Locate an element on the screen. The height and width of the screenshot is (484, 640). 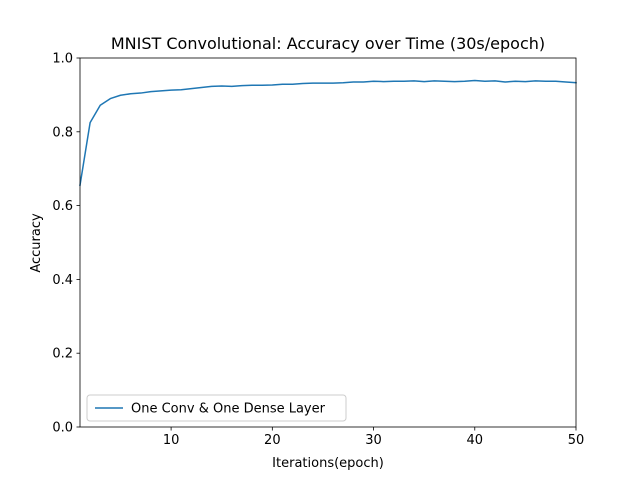
y-tick-label: 0.0 is located at coordinates (62, 428).